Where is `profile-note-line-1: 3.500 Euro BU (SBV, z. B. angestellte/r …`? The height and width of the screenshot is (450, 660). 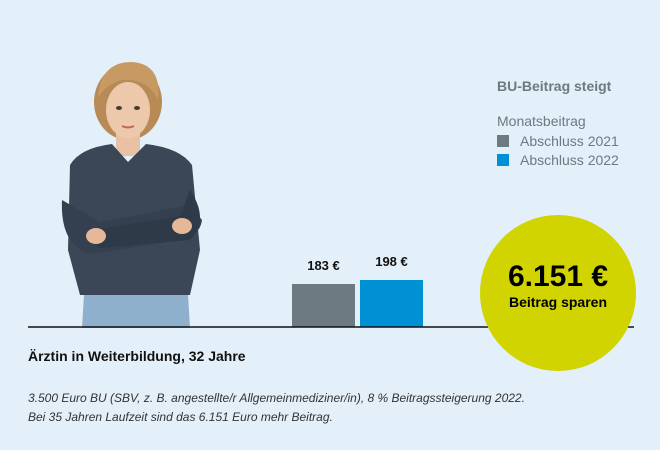 profile-note-line-1: 3.500 Euro BU (SBV, z. B. angestellte/r … is located at coordinates (276, 398).